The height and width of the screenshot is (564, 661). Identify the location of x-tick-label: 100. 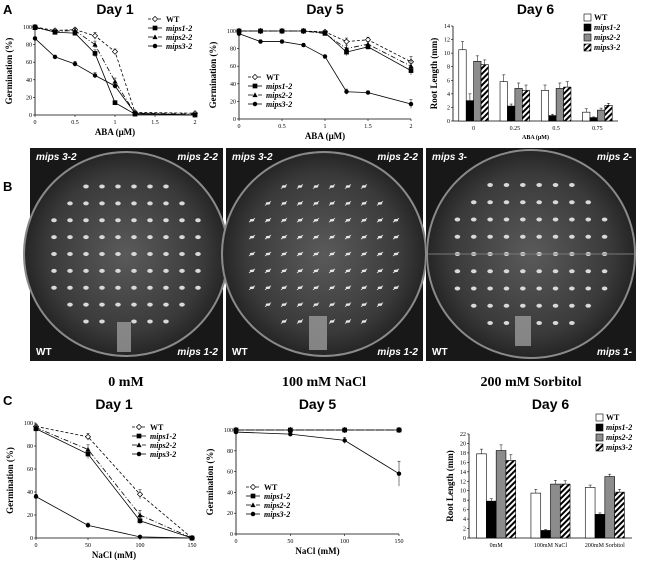
(344, 542).